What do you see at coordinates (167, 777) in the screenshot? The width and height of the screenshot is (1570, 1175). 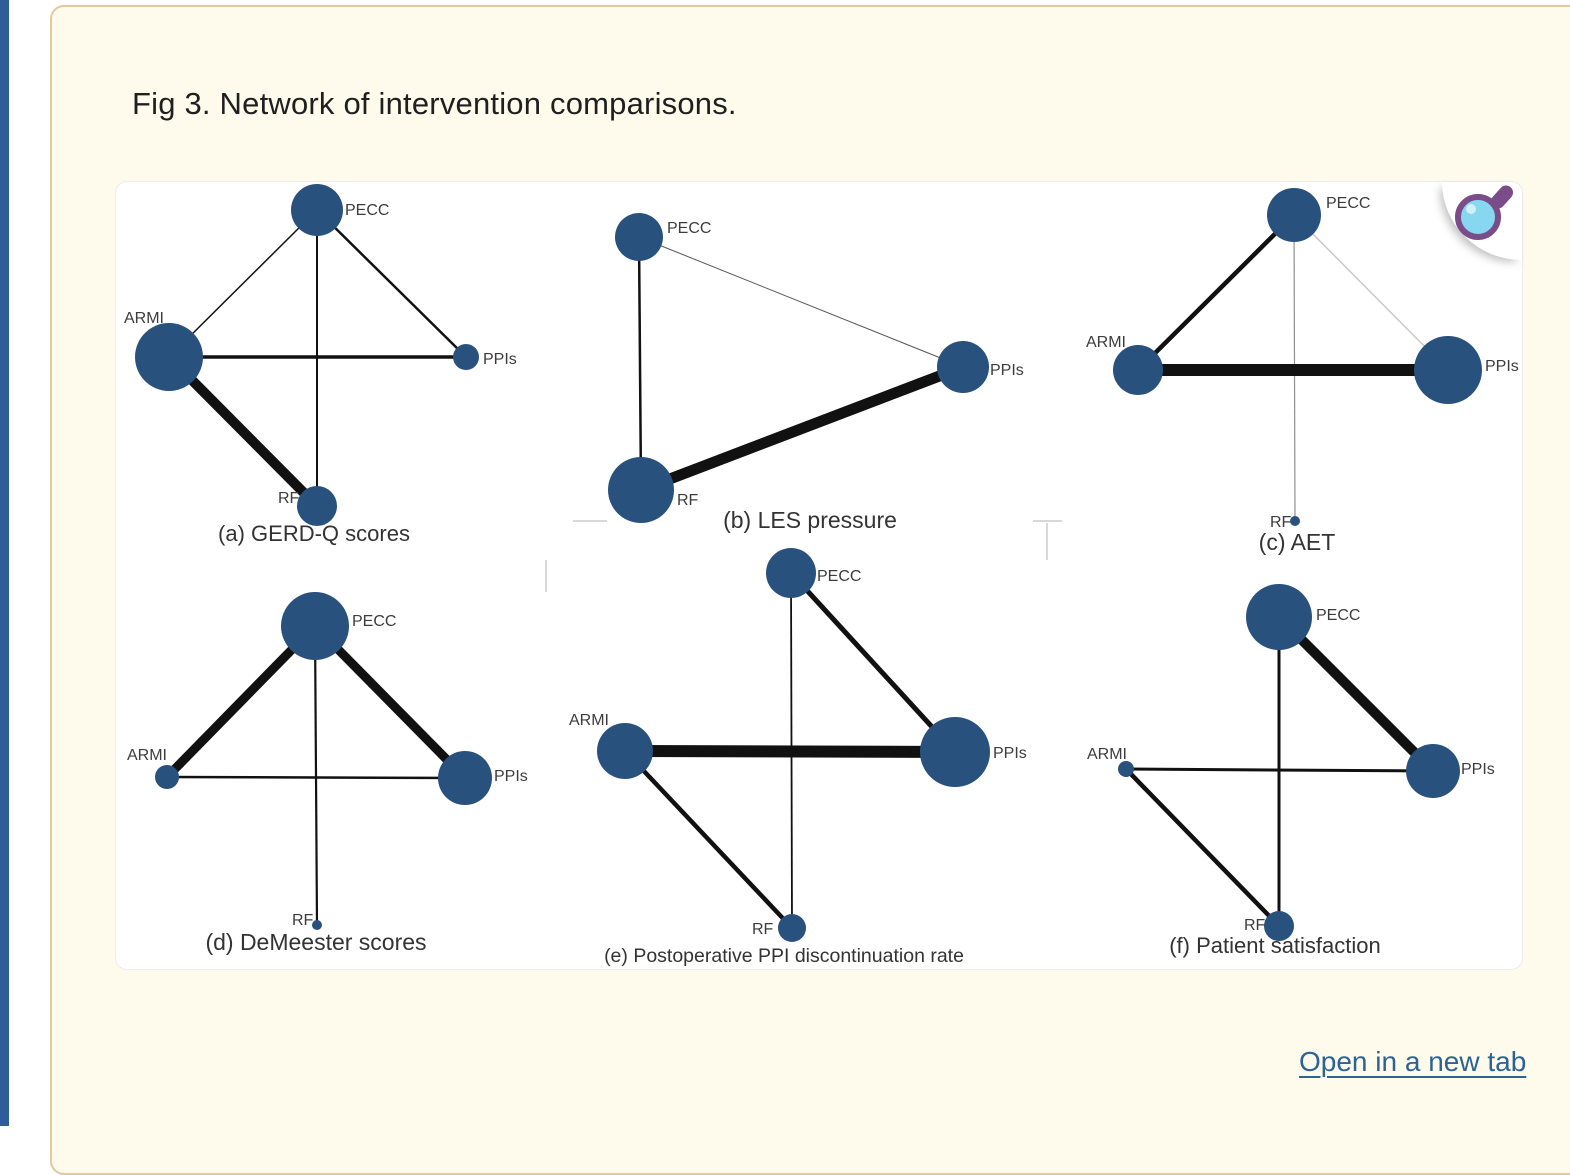 I see `network-d-node-ARMI` at bounding box center [167, 777].